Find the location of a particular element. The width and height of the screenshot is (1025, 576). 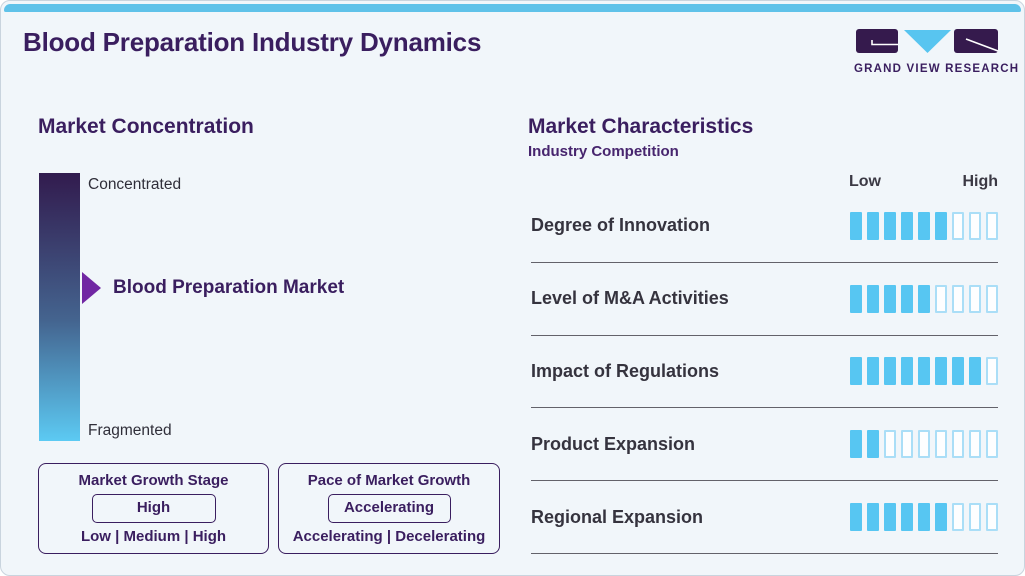

characteristic-label: Regional Expansion is located at coordinates (617, 516).